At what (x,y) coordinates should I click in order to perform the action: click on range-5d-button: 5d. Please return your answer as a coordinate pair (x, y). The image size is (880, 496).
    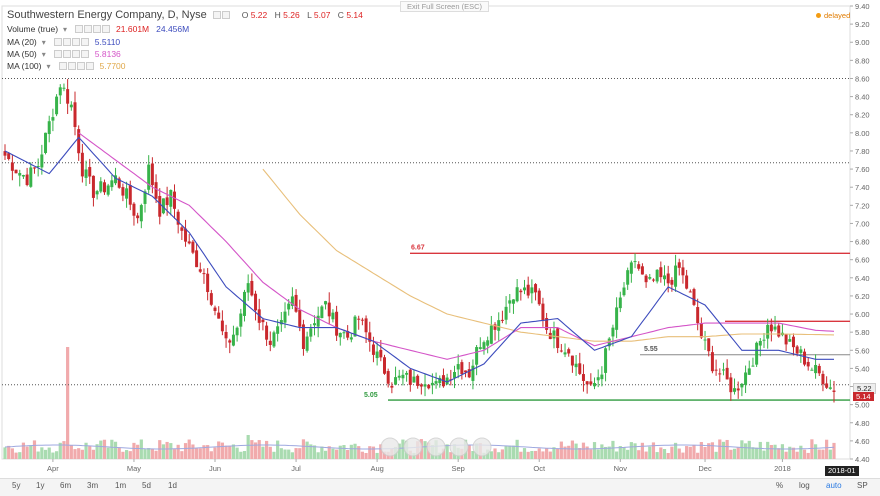
    Looking at the image, I should click on (146, 485).